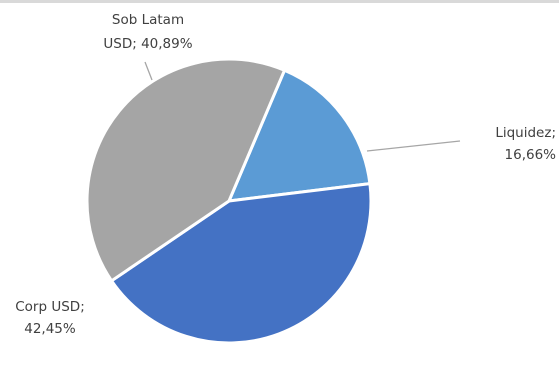 The image size is (559, 370). What do you see at coordinates (413, 146) in the screenshot?
I see `leader-line-liquidez` at bounding box center [413, 146].